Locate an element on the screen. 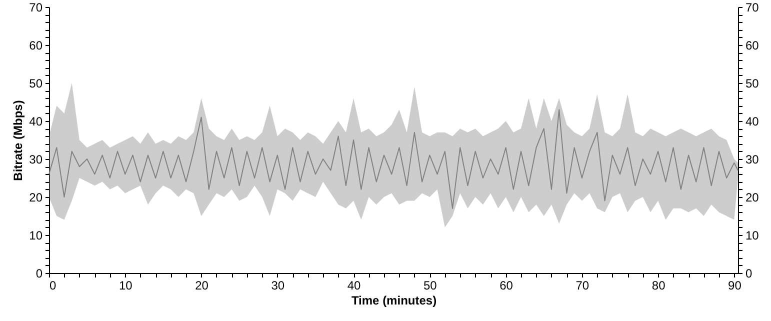 The height and width of the screenshot is (321, 771). y-axis-title: Bitrate (Mbps) is located at coordinates (18, 140).